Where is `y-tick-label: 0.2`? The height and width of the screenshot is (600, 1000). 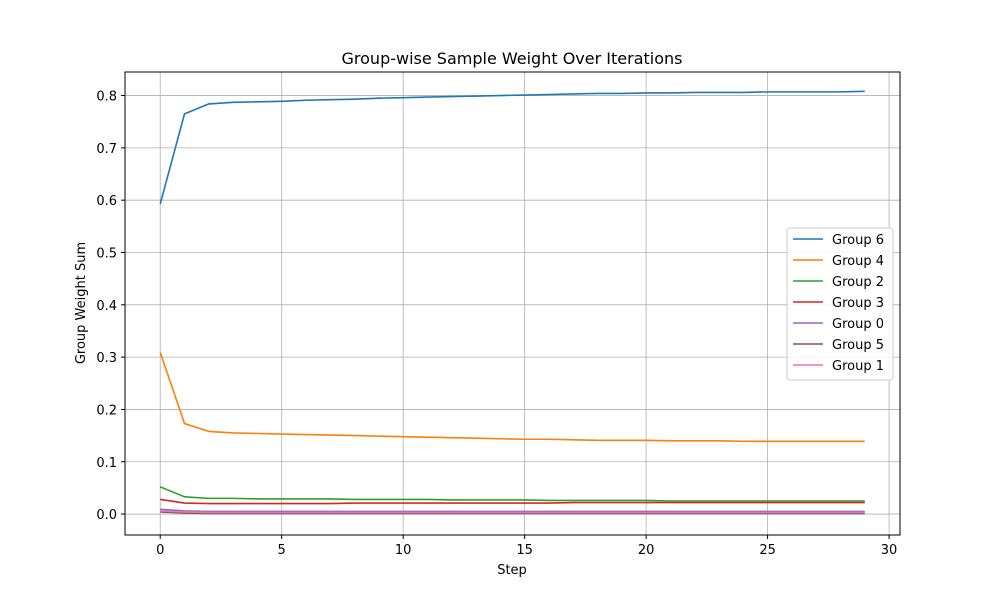 y-tick-label: 0.2 is located at coordinates (106, 410).